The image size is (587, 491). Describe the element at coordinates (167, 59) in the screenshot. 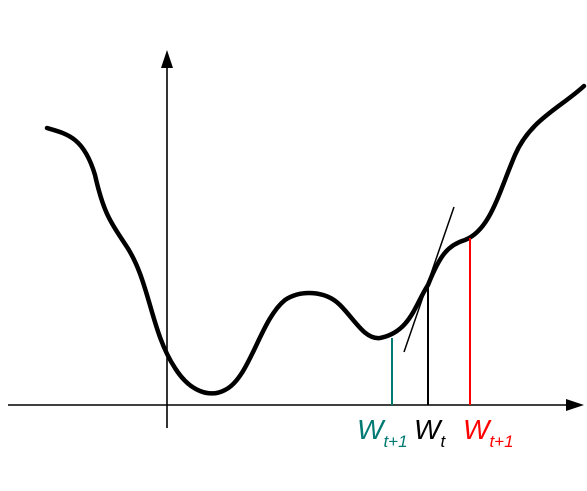

I see `y-axis-arrowhead` at that location.